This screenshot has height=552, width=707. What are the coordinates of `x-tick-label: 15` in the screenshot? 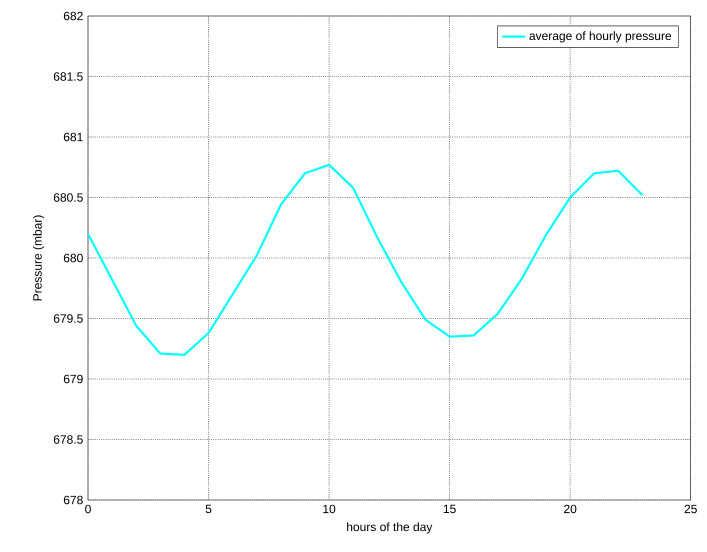 It's located at (450, 509).